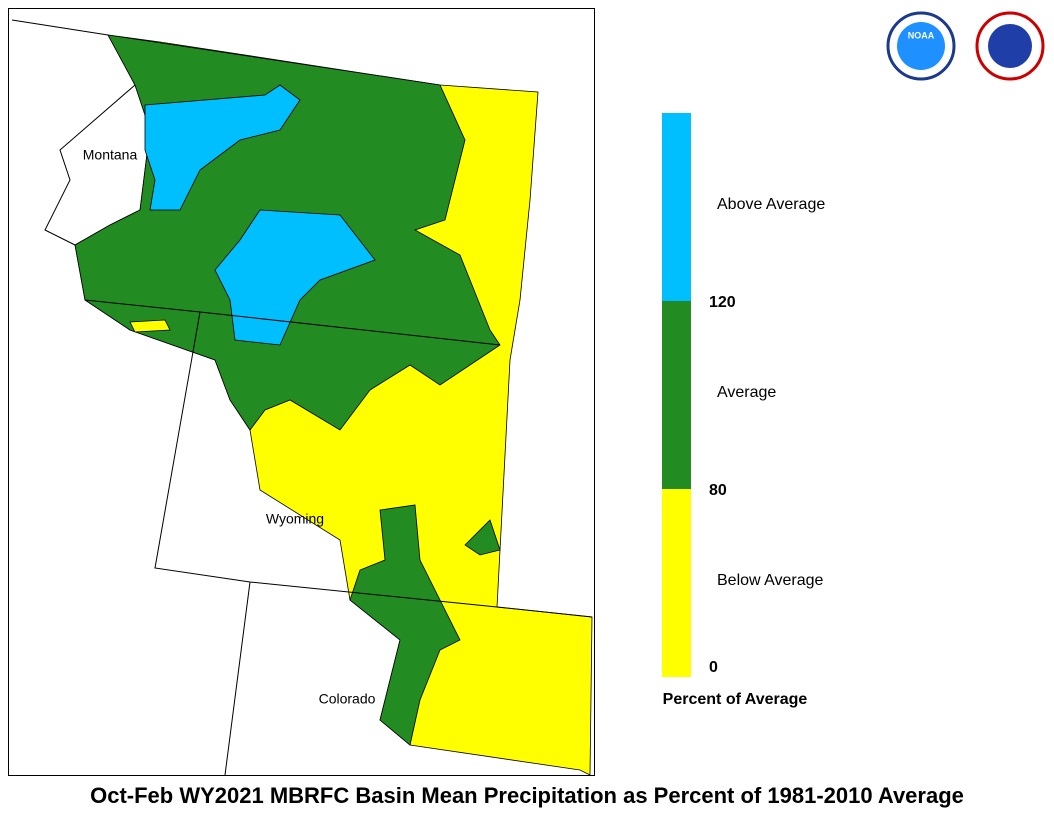 This screenshot has width=1054, height=822. What do you see at coordinates (746, 392) in the screenshot?
I see `legend-label: Average` at bounding box center [746, 392].